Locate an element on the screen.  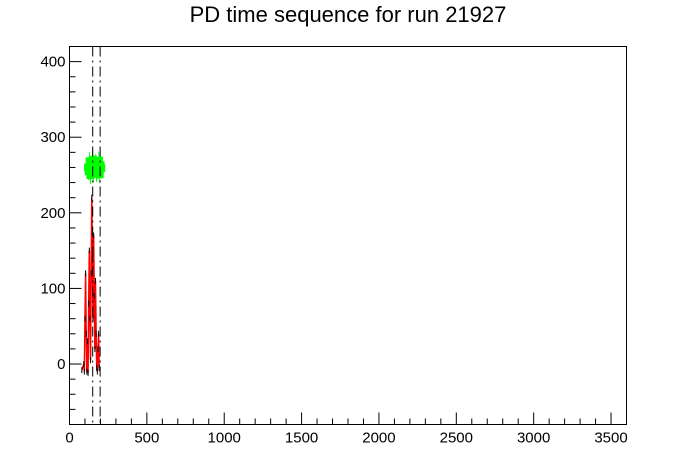
x-tick-label: 3000 is located at coordinates (533, 438).